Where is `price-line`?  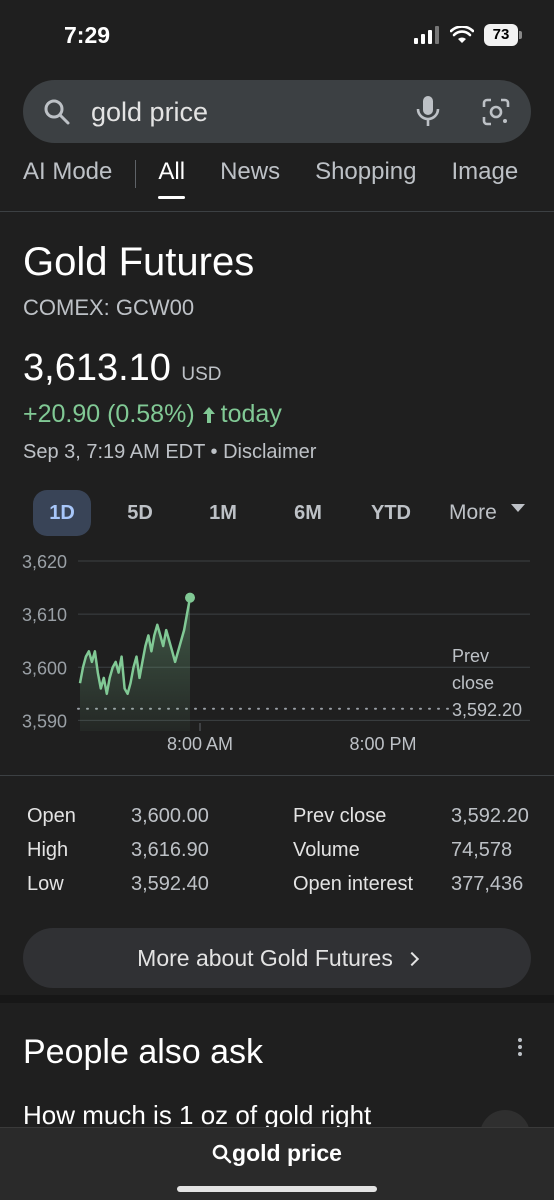 price-line is located at coordinates (135, 646).